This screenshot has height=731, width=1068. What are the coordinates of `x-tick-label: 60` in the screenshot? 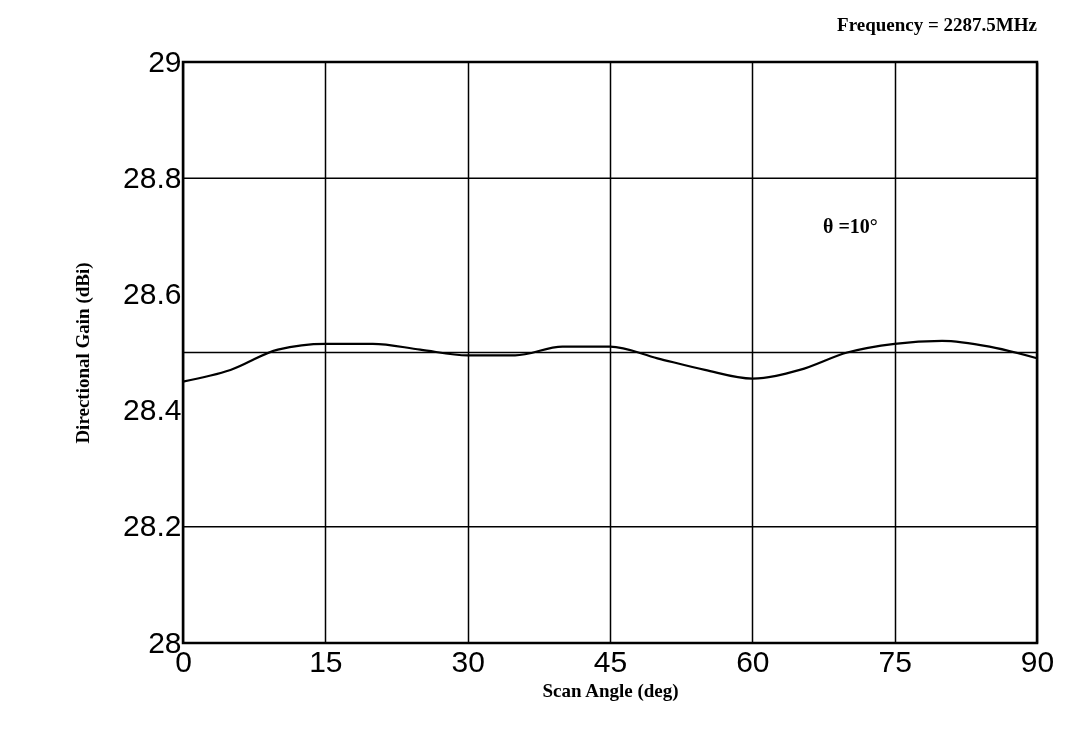 It's located at (753, 661).